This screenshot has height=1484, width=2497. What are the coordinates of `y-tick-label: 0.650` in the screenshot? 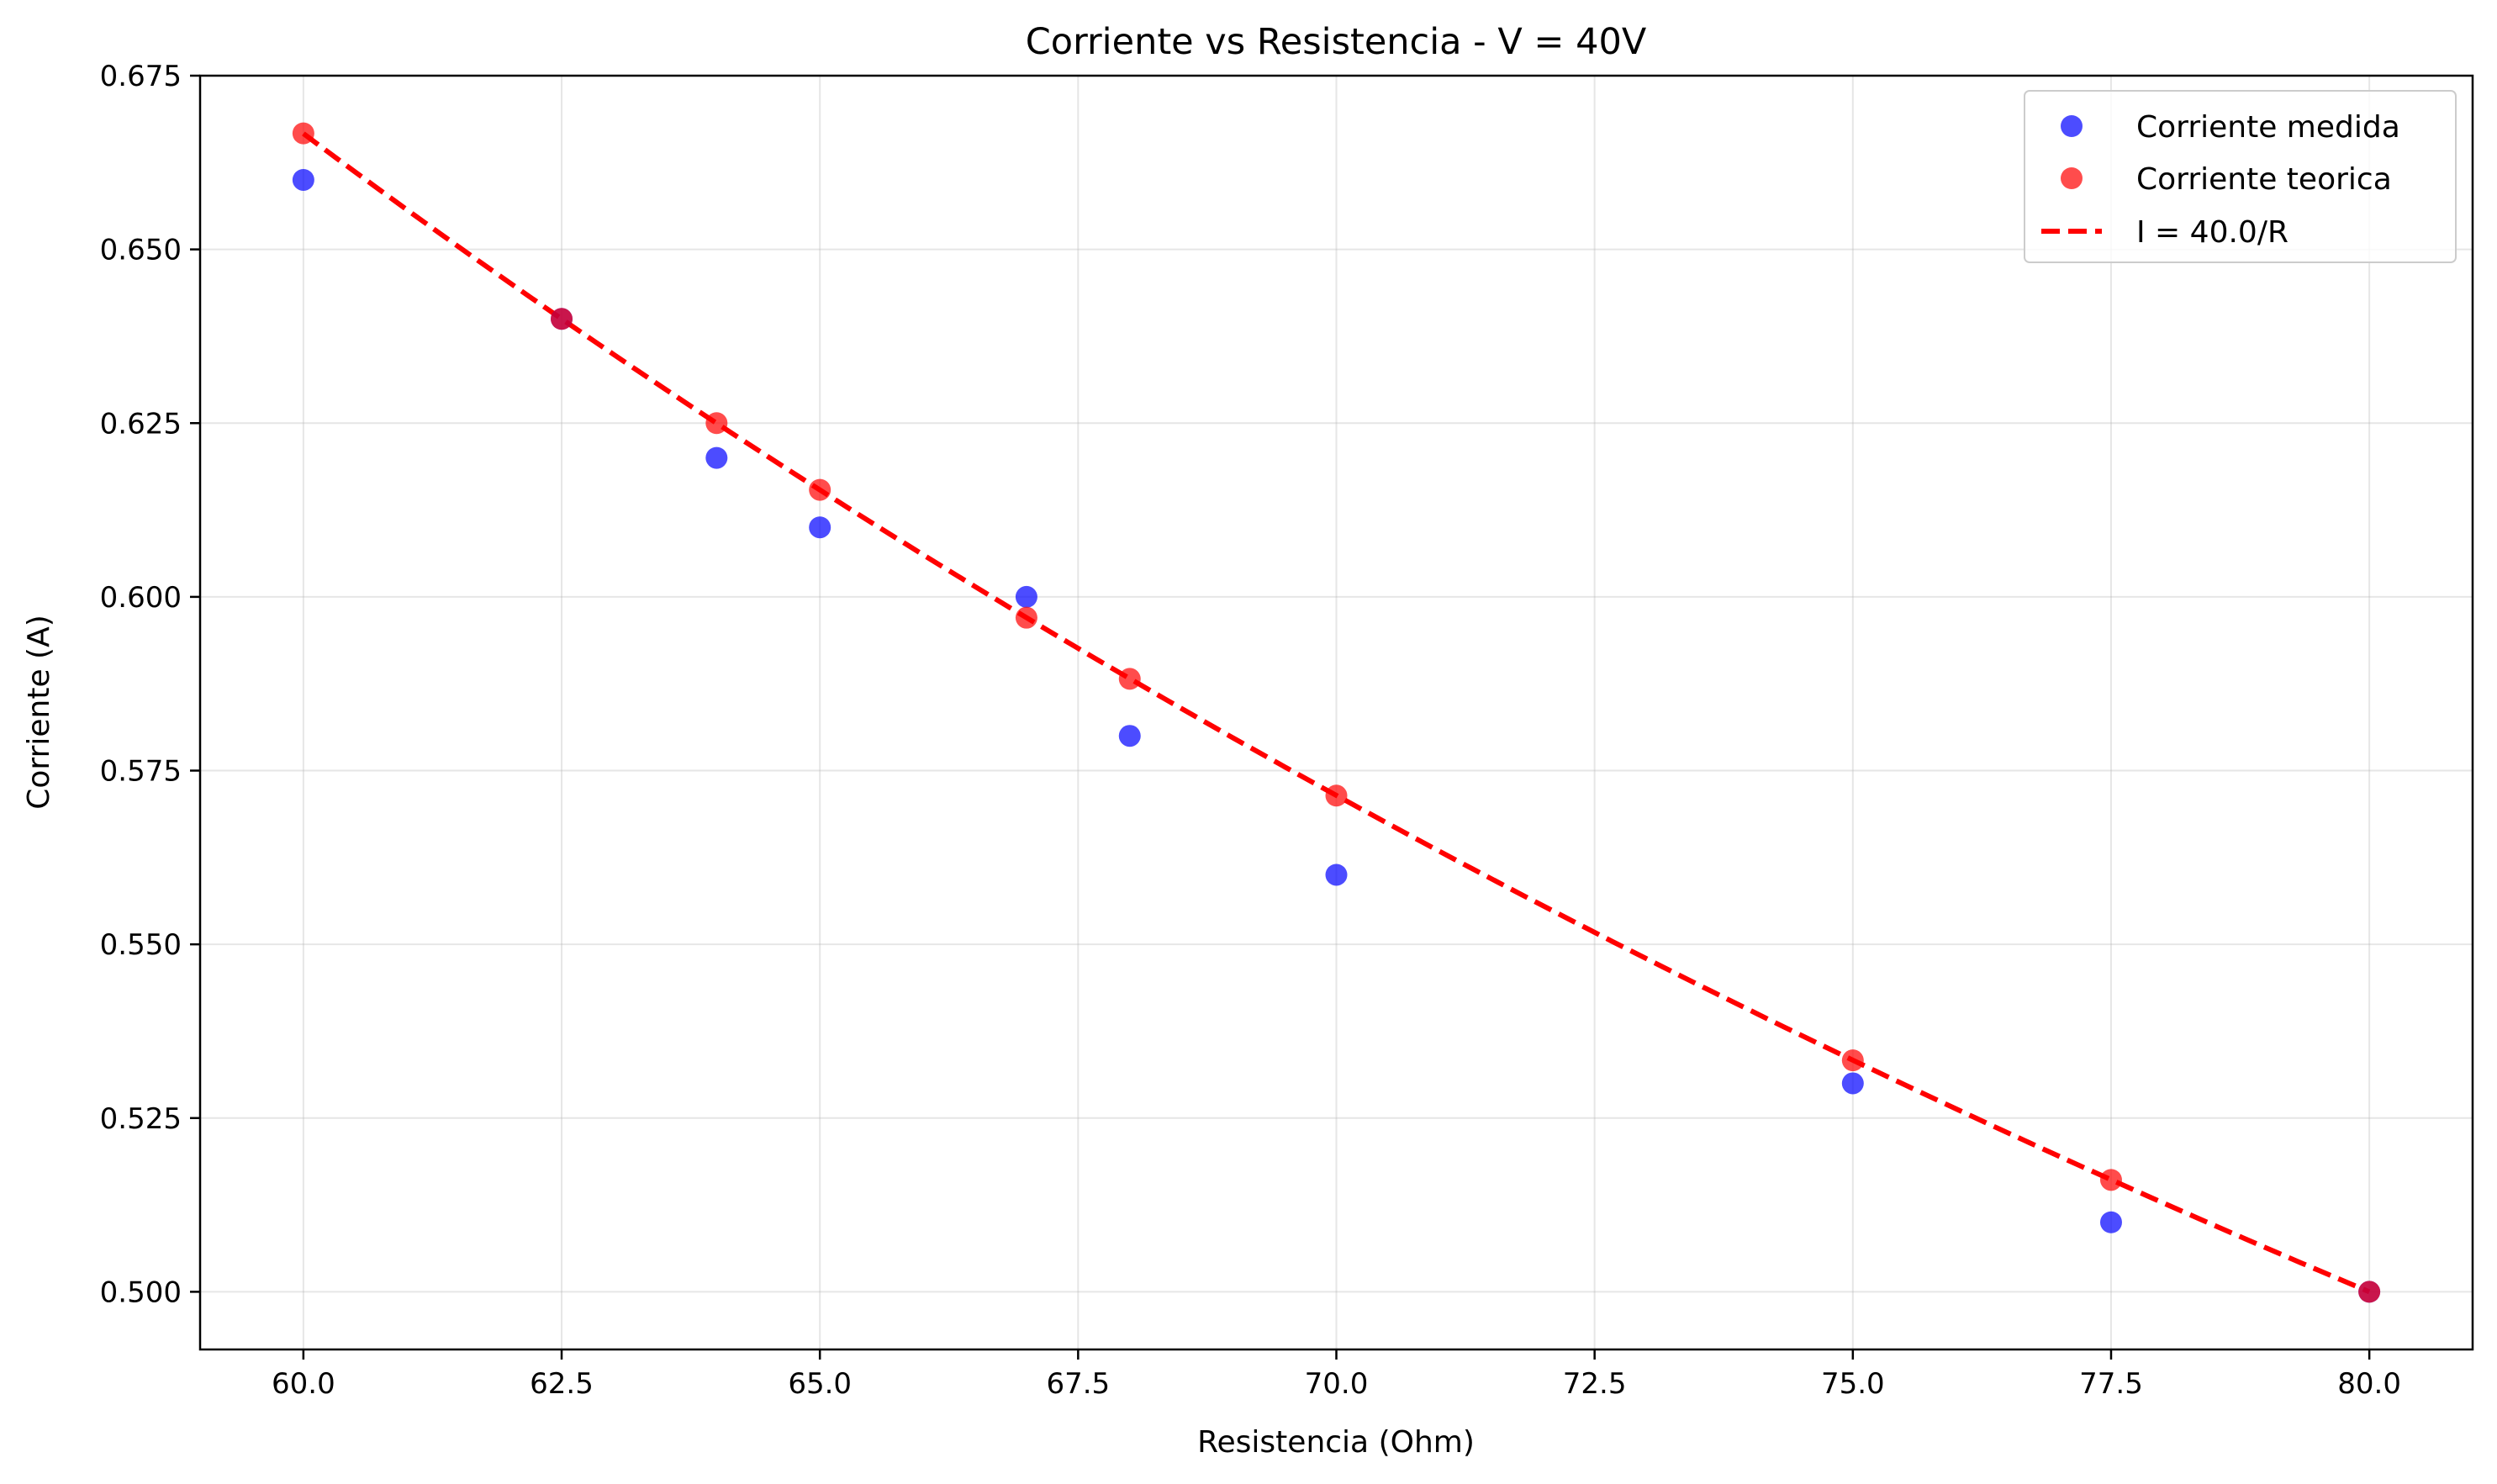 It's located at (141, 250).